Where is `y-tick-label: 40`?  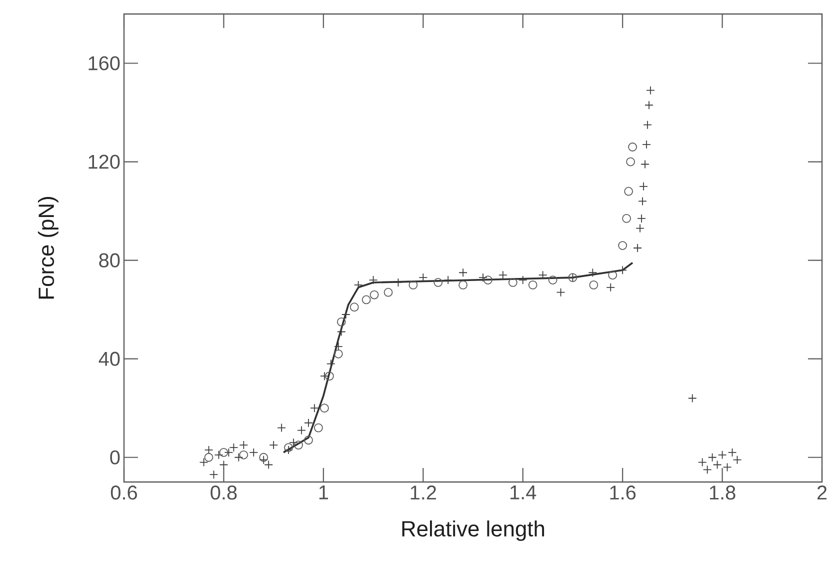
y-tick-label: 40 is located at coordinates (109, 359).